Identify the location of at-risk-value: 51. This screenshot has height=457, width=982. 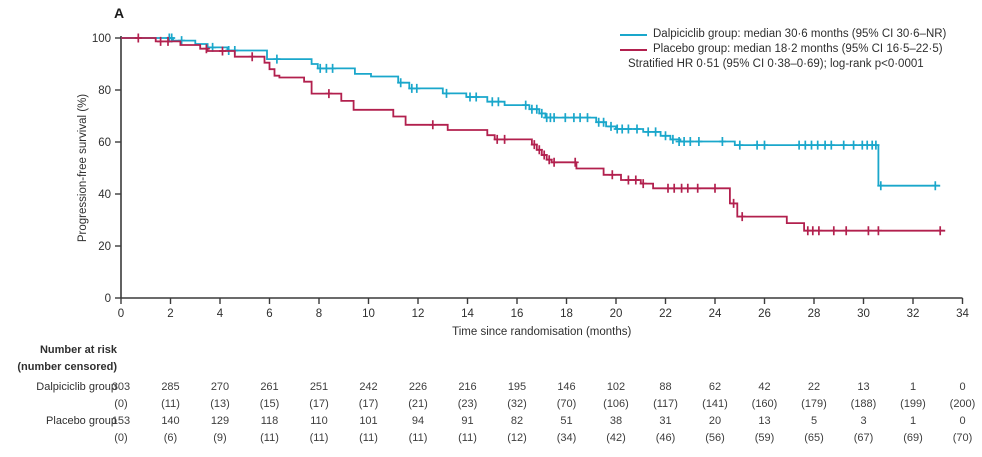
(566, 421).